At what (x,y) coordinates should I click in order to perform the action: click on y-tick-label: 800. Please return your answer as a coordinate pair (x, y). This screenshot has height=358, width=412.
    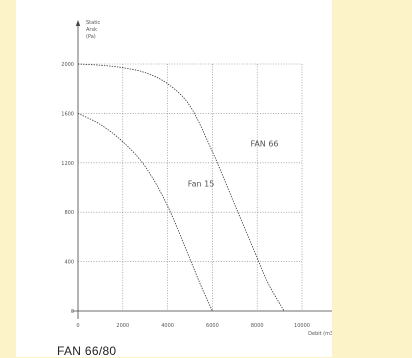
    Looking at the image, I should click on (69, 213).